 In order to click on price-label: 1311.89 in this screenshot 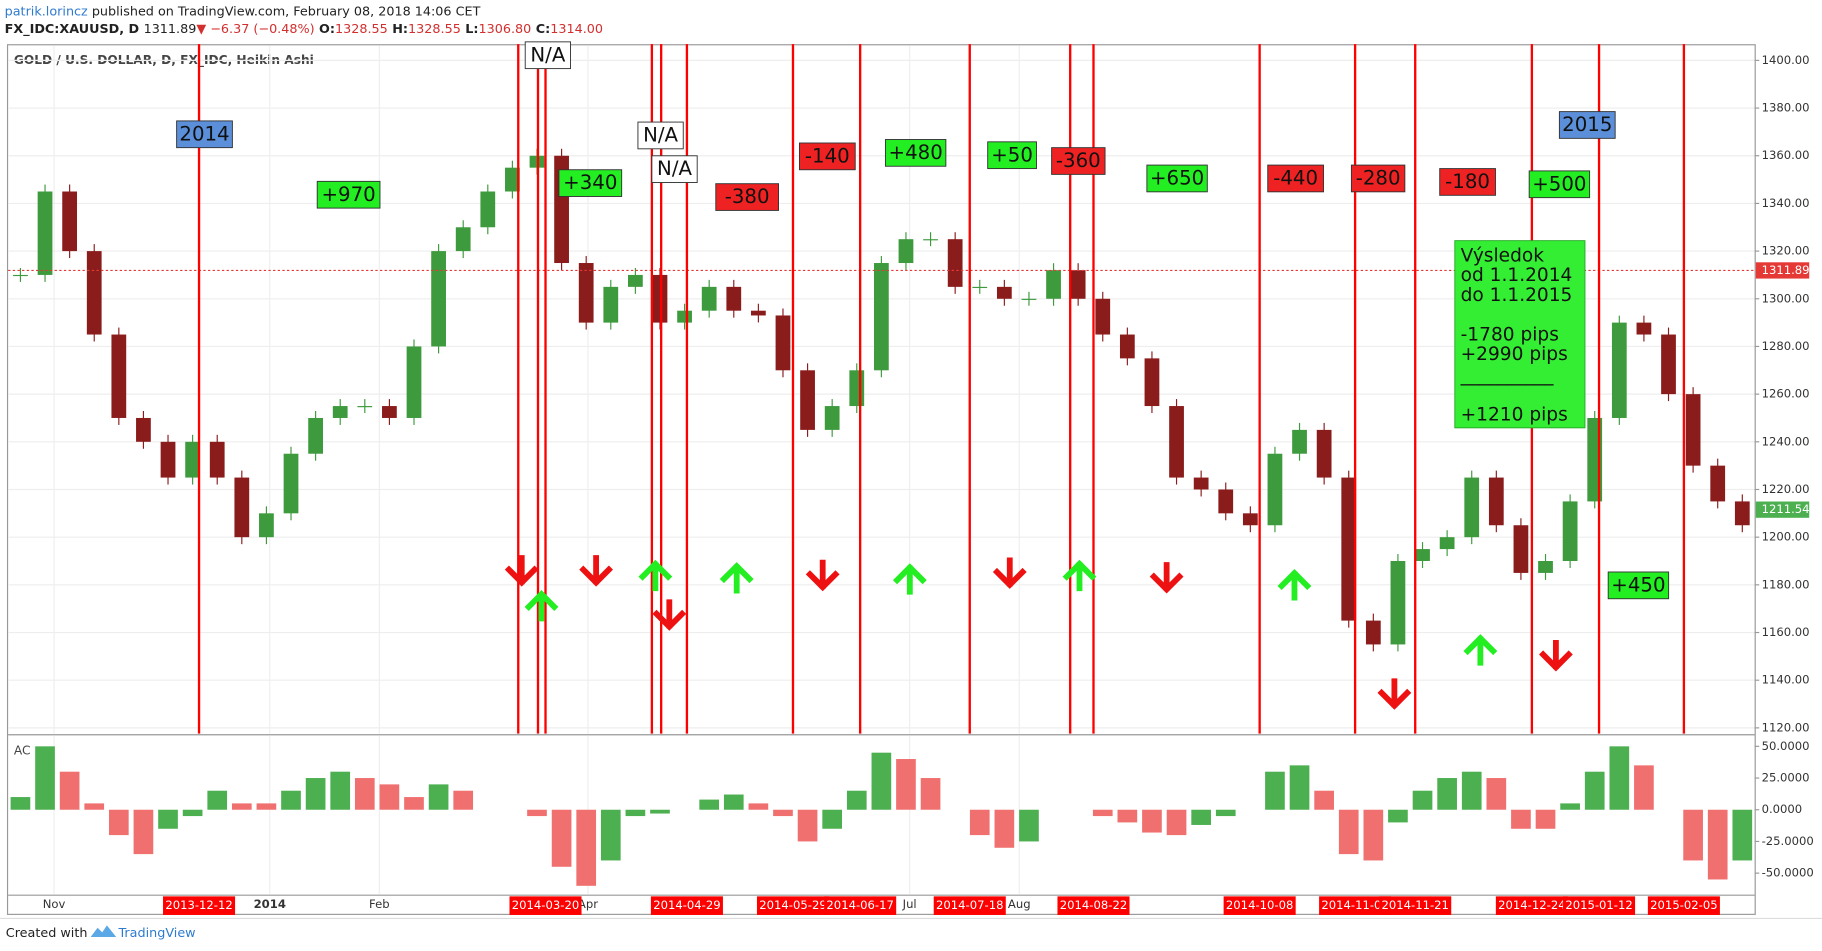, I will do `click(1786, 270)`.